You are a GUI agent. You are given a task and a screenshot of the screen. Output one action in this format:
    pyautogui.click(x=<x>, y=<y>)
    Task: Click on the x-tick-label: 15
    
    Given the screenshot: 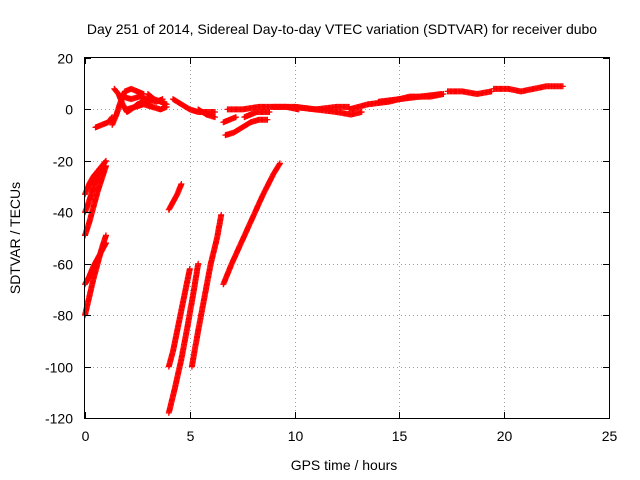 What is the action you would take?
    pyautogui.click(x=400, y=436)
    